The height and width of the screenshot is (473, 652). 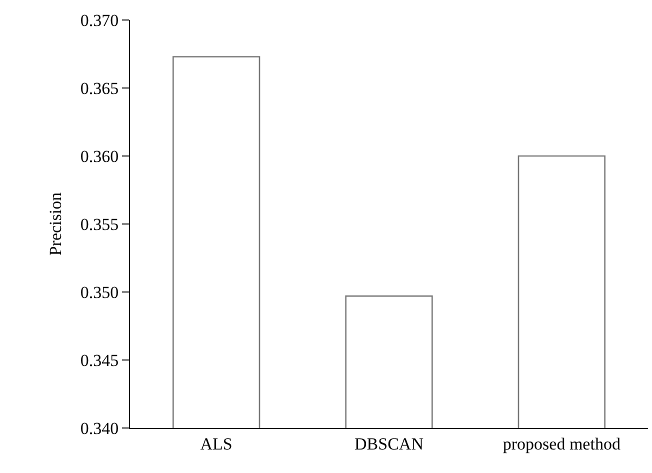 What do you see at coordinates (55, 224) in the screenshot?
I see `y-axis-title: Precision` at bounding box center [55, 224].